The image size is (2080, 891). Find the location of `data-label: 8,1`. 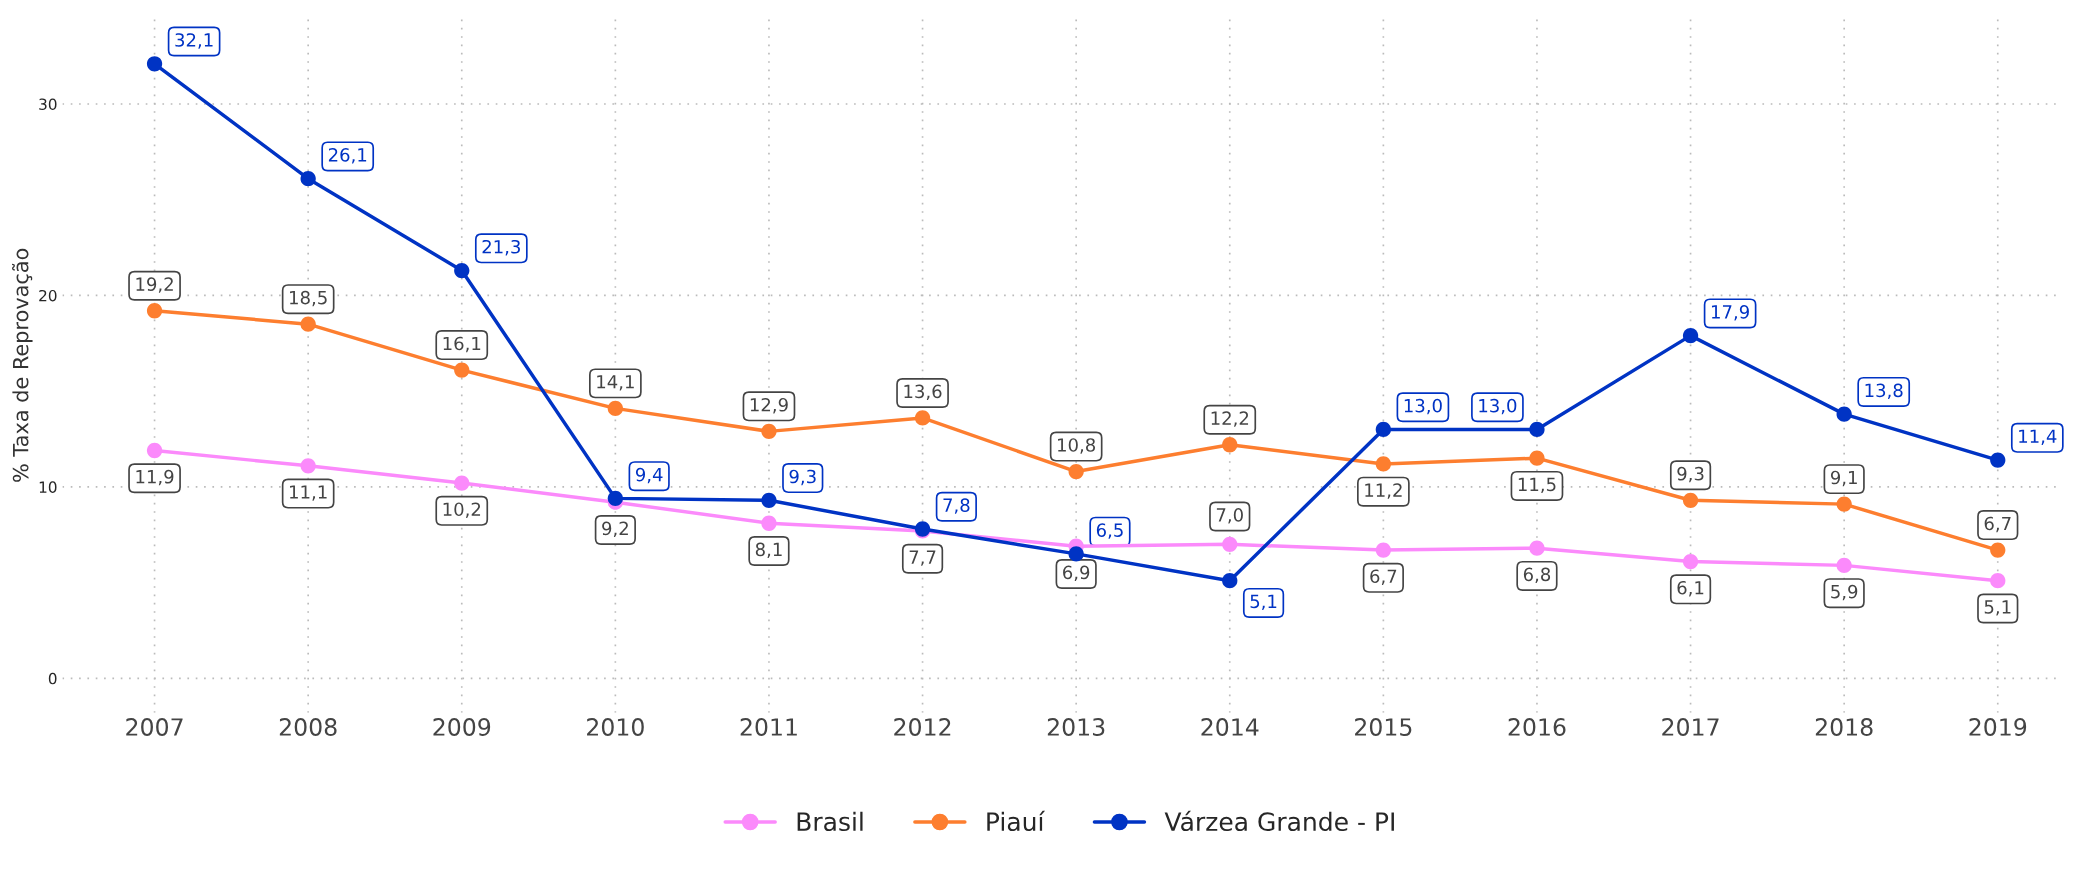

data-label: 8,1 is located at coordinates (768, 550).